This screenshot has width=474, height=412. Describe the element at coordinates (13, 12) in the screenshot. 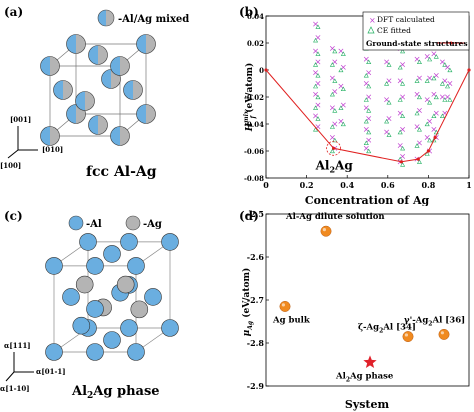

I see `panel-a-label: (a)` at that location.